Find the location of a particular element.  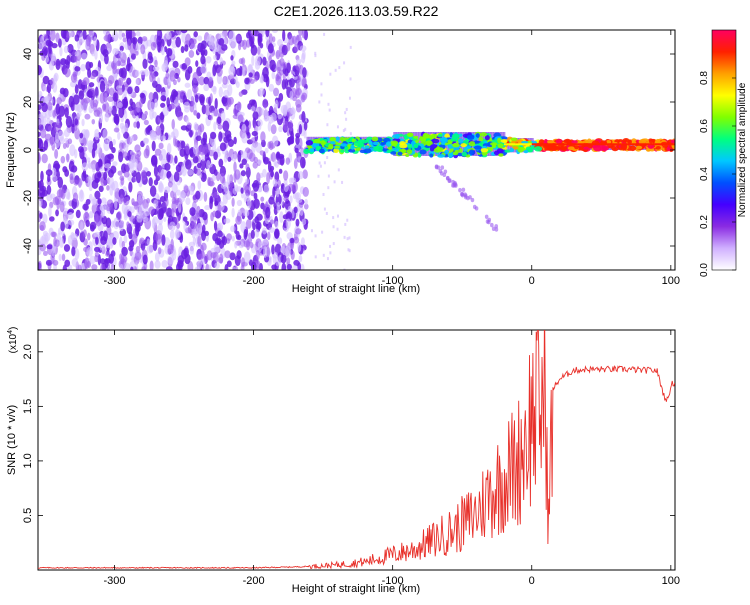

snr-x-axis-label: Height of straight line (km) is located at coordinates (356, 589).